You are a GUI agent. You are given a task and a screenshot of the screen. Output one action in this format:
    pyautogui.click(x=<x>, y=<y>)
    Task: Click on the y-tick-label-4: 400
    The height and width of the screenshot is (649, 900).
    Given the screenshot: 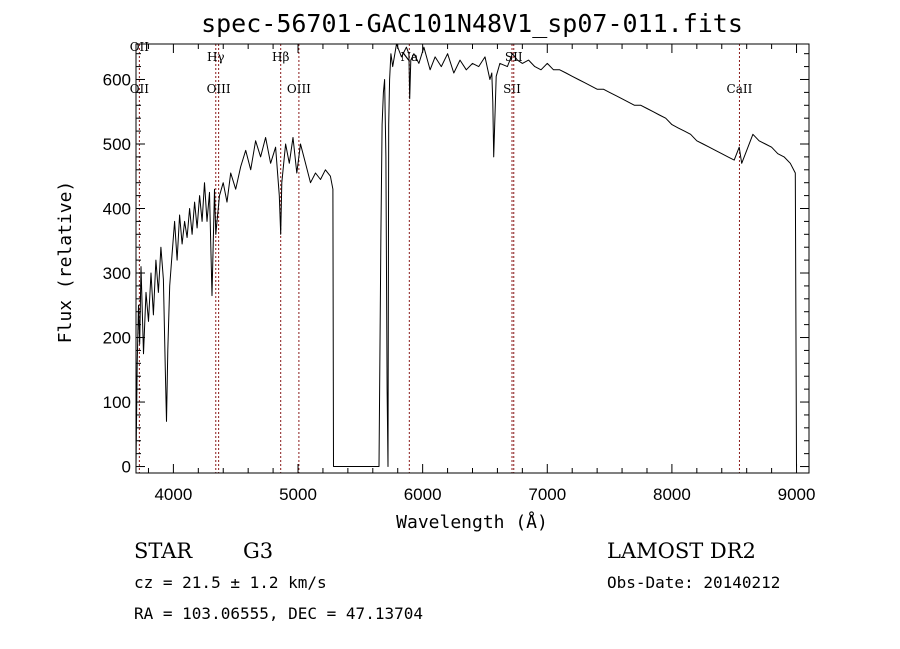 What is the action you would take?
    pyautogui.click(x=117, y=209)
    